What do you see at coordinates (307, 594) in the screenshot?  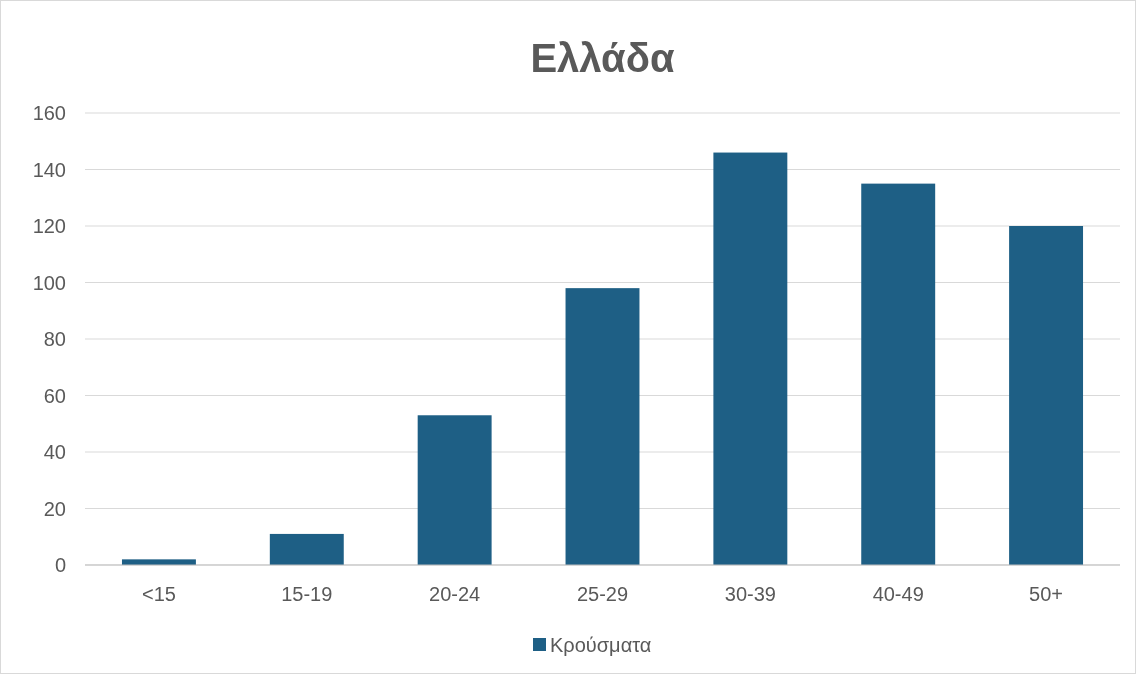 I see `x-tick-label: 15-19` at bounding box center [307, 594].